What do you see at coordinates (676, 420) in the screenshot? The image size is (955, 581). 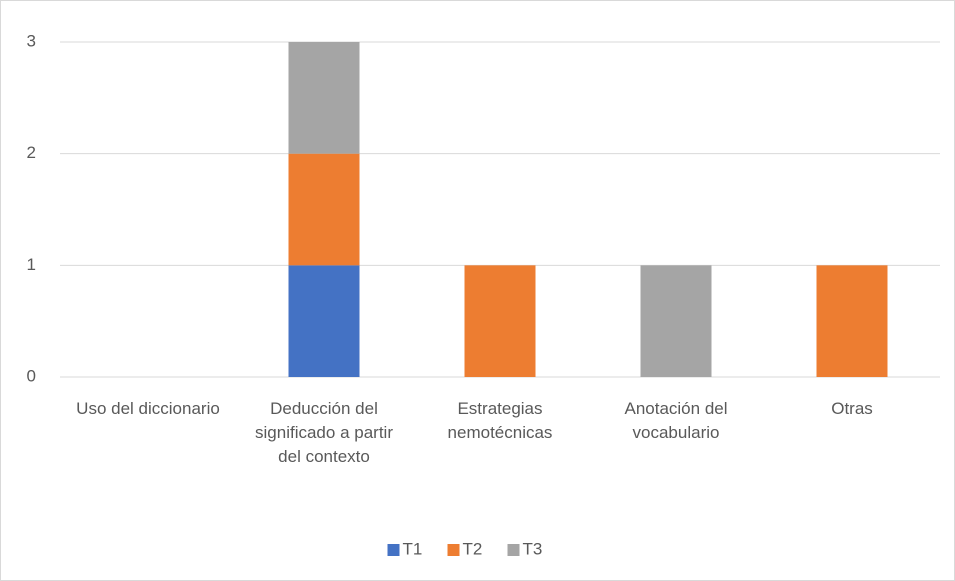 I see `x-tick-label: Anotación del vocabulario` at bounding box center [676, 420].